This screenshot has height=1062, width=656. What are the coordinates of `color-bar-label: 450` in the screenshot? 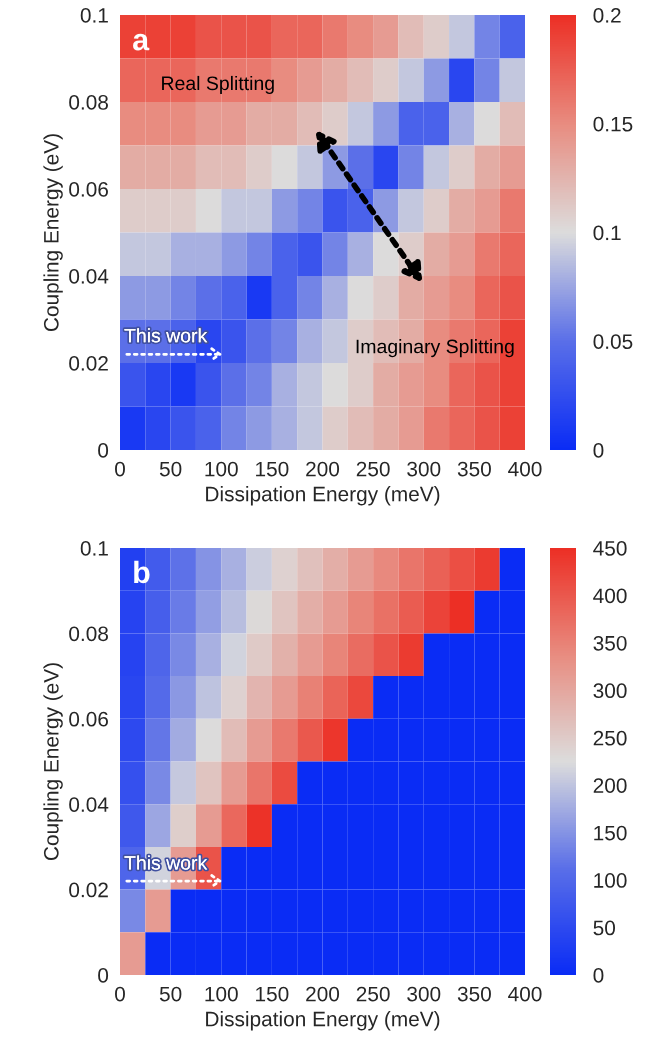 It's located at (610, 548).